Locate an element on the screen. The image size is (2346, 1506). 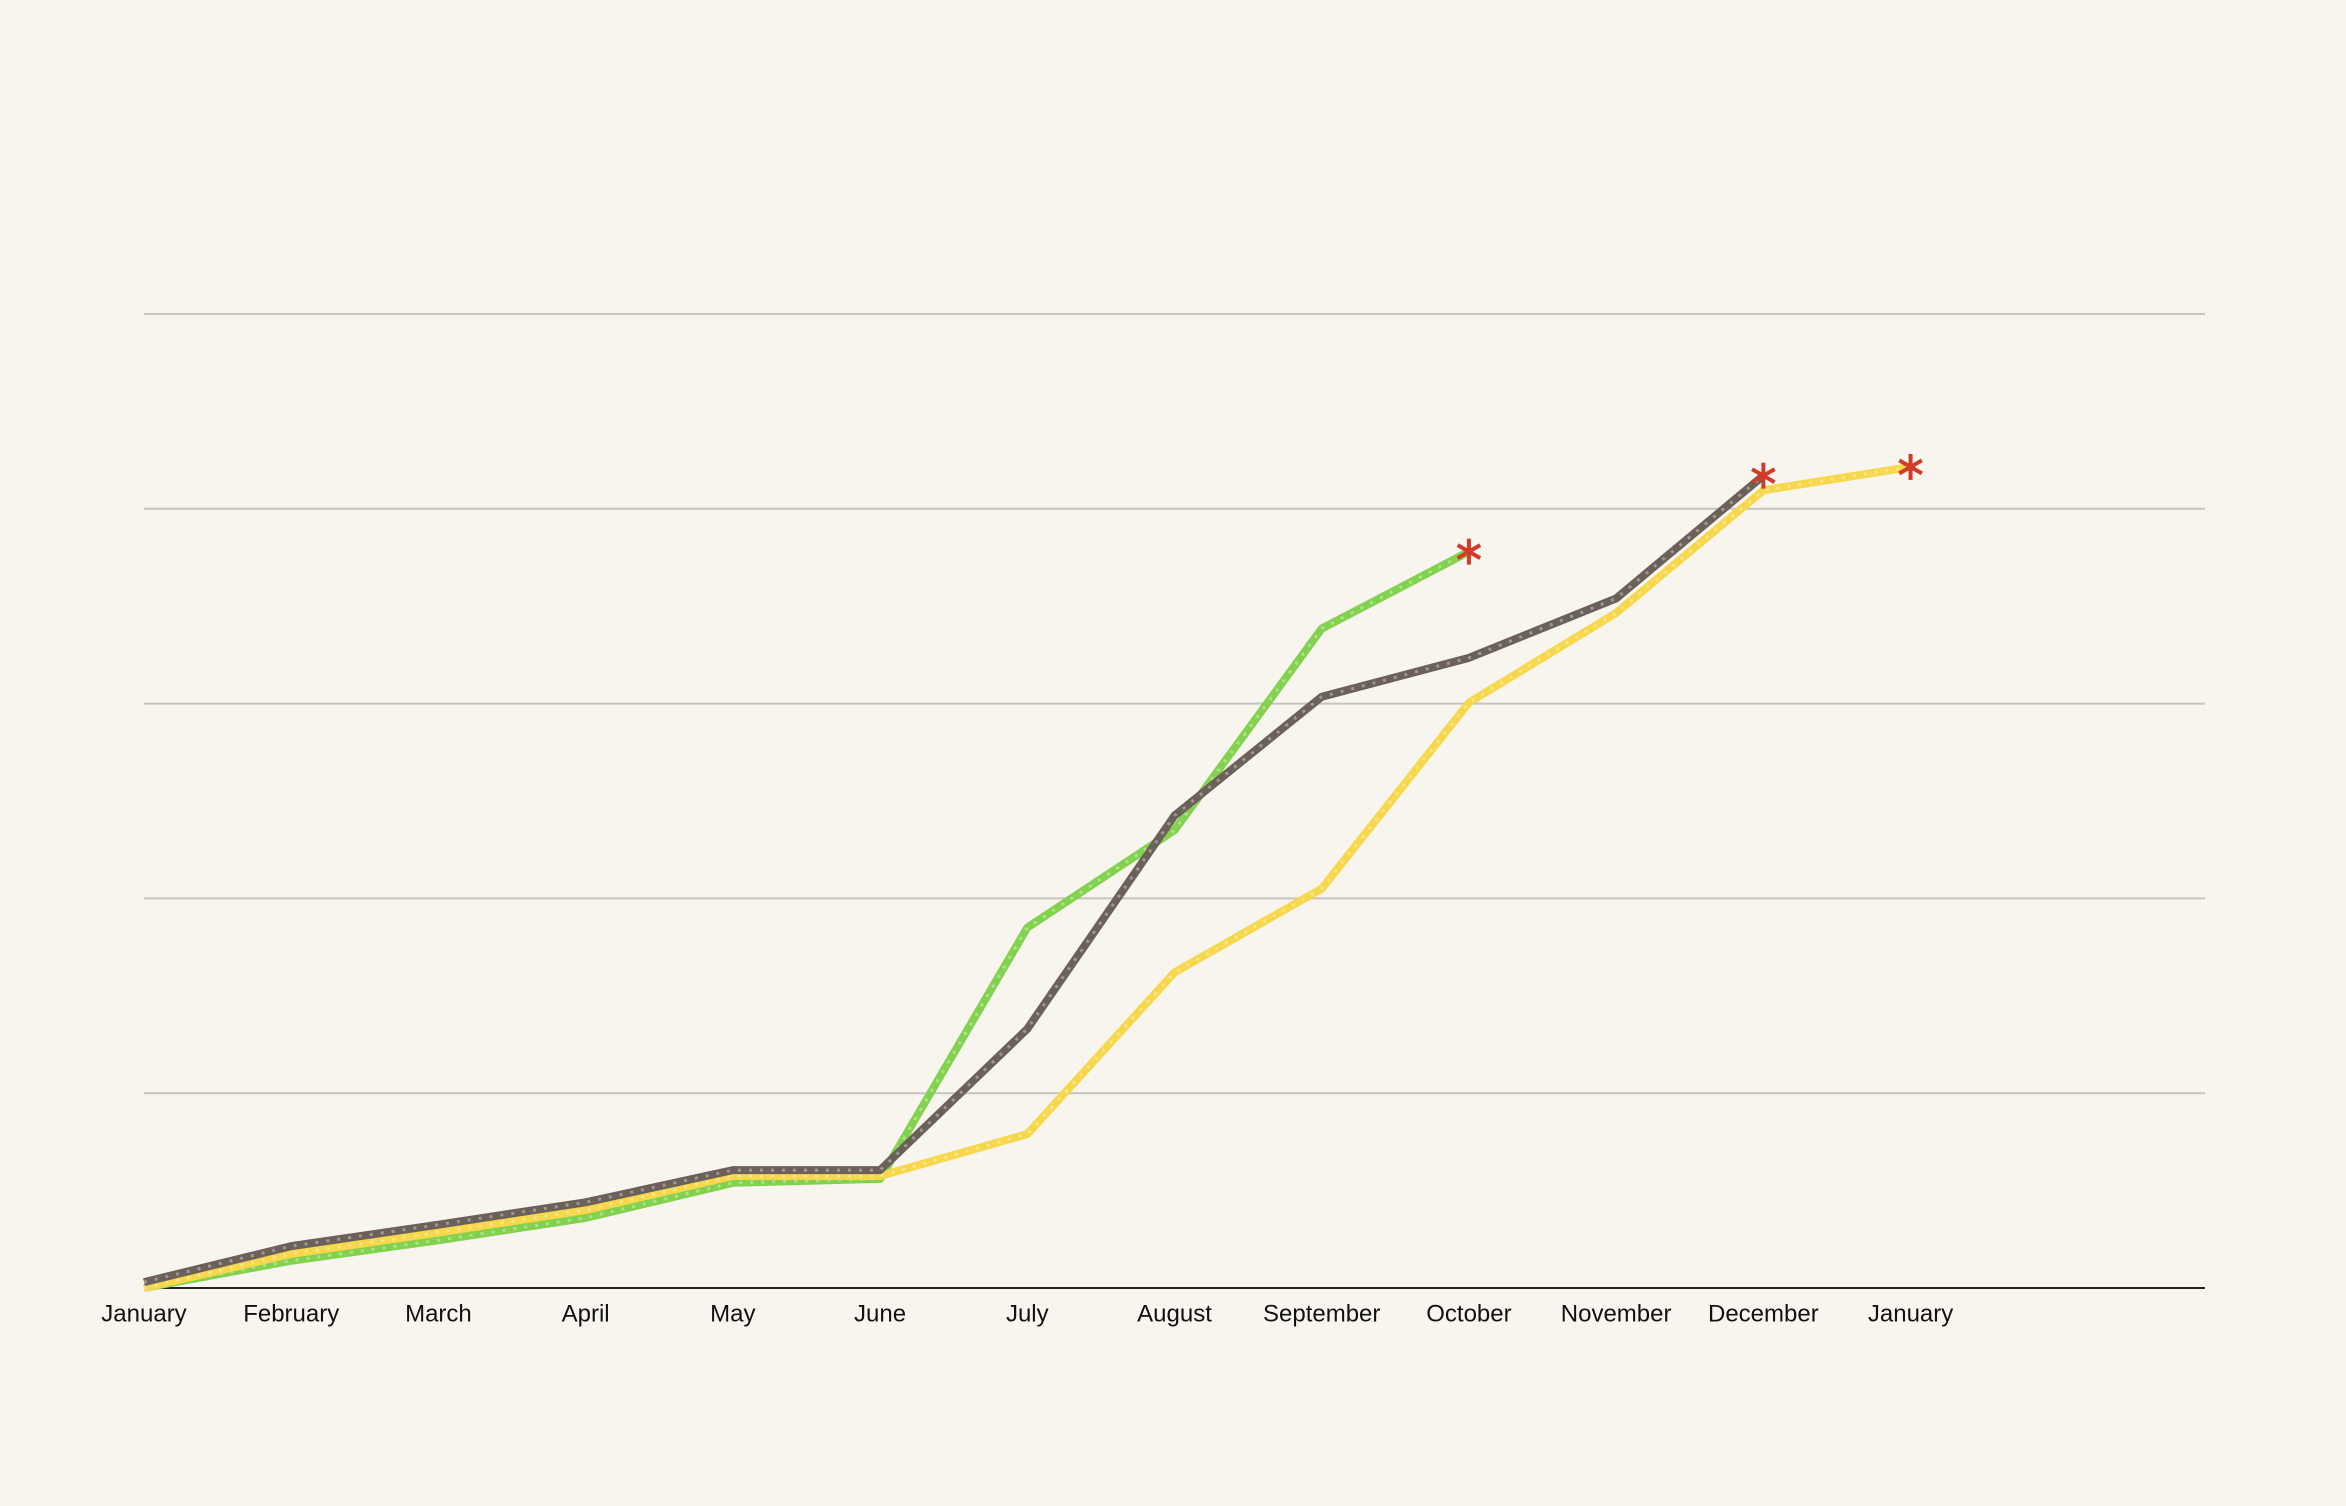
x-tick-label: November is located at coordinates (1616, 1313).